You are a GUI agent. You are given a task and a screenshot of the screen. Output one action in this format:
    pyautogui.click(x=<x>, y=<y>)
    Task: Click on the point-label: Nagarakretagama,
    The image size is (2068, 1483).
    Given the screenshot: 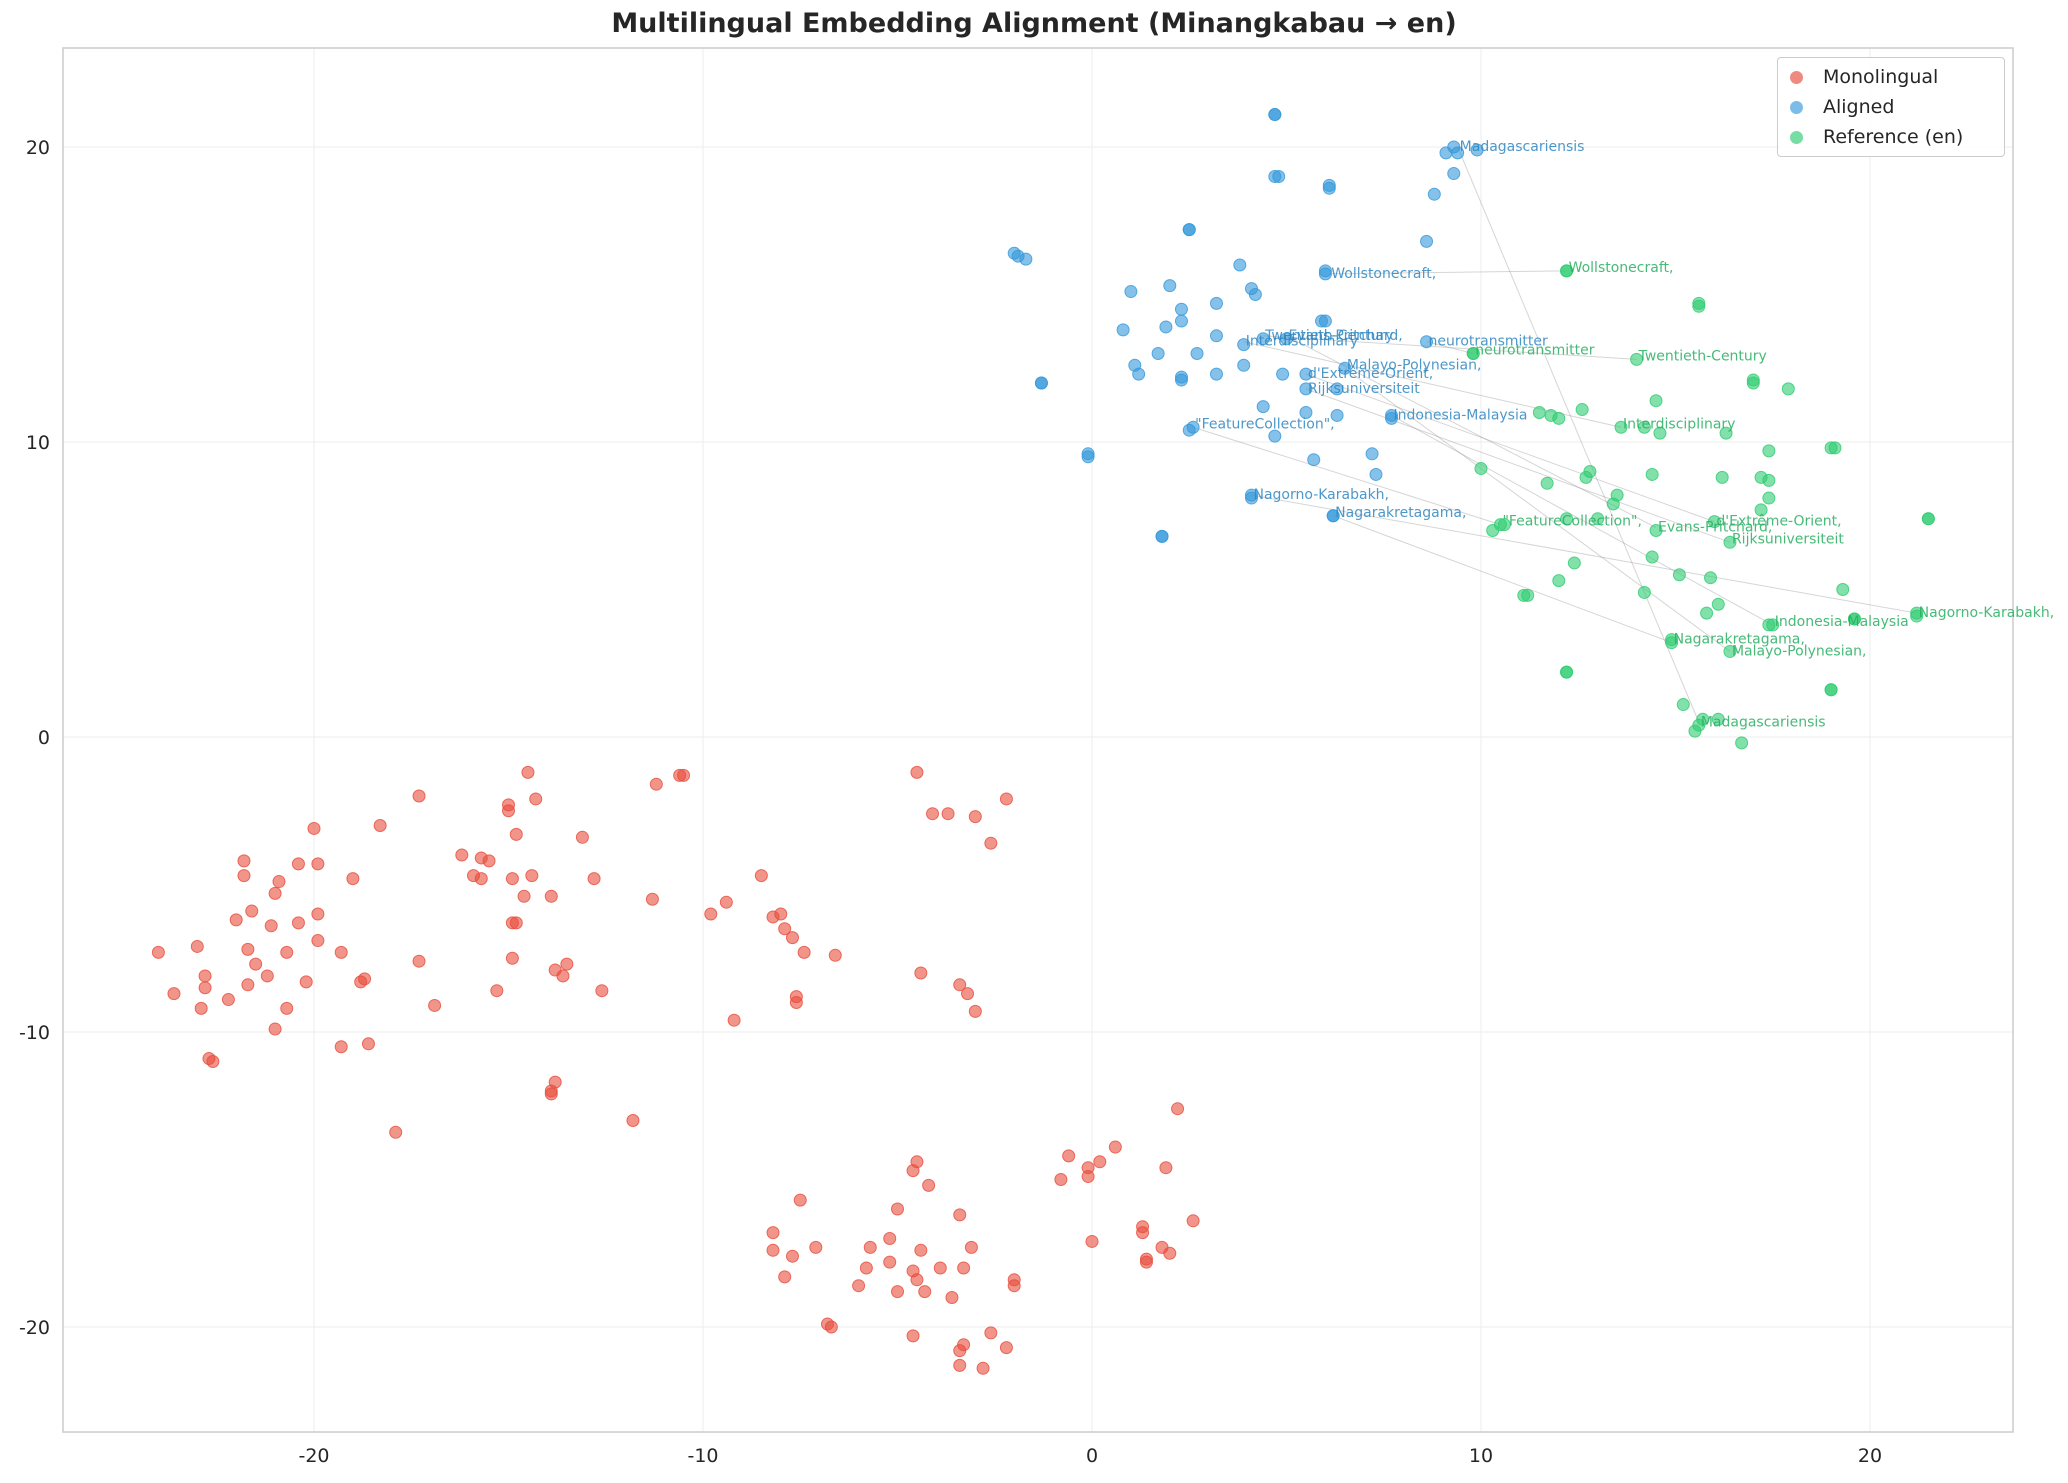 What is the action you would take?
    pyautogui.click(x=1739, y=640)
    